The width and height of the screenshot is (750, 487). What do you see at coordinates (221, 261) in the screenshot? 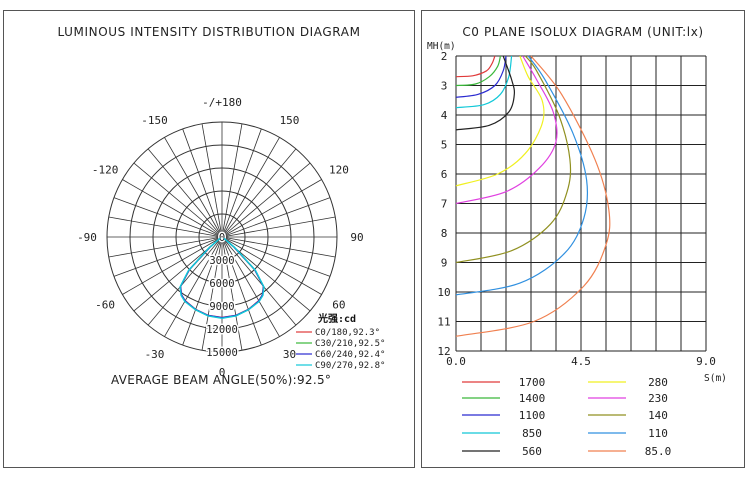
I see `polar-radial-label: 3000` at bounding box center [221, 261].